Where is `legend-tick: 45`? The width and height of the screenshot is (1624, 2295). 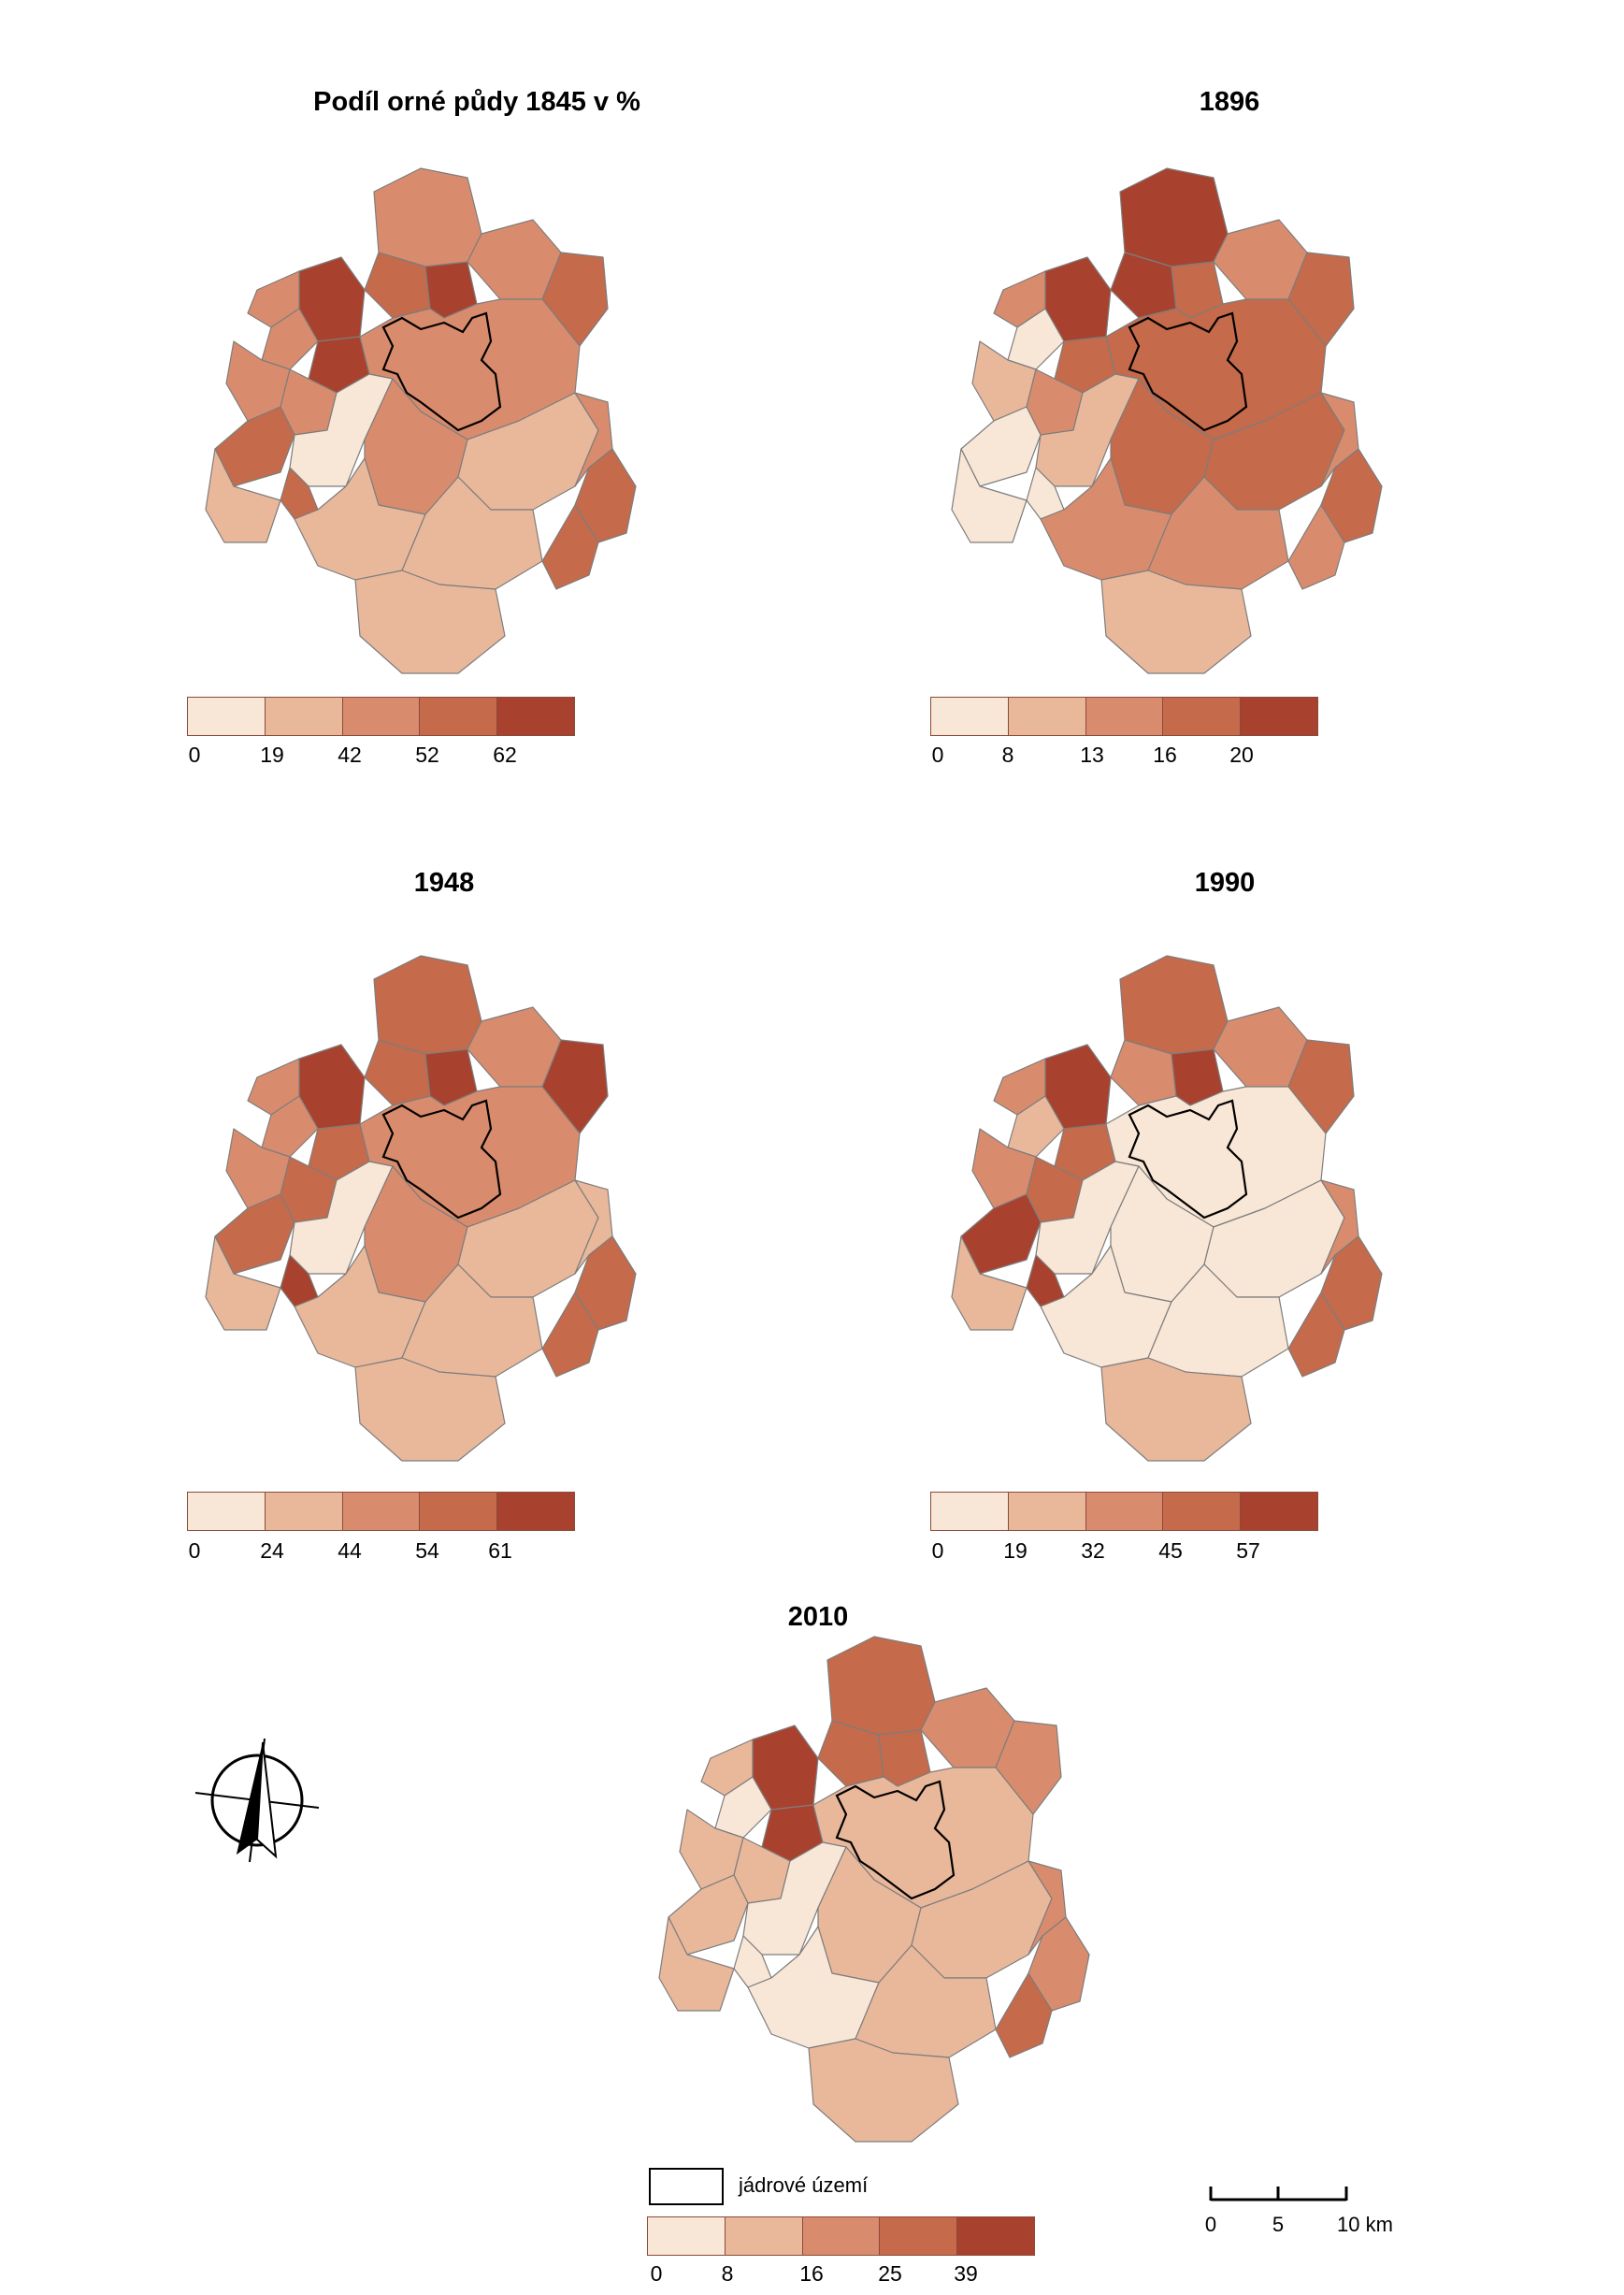 legend-tick: 45 is located at coordinates (1170, 1550).